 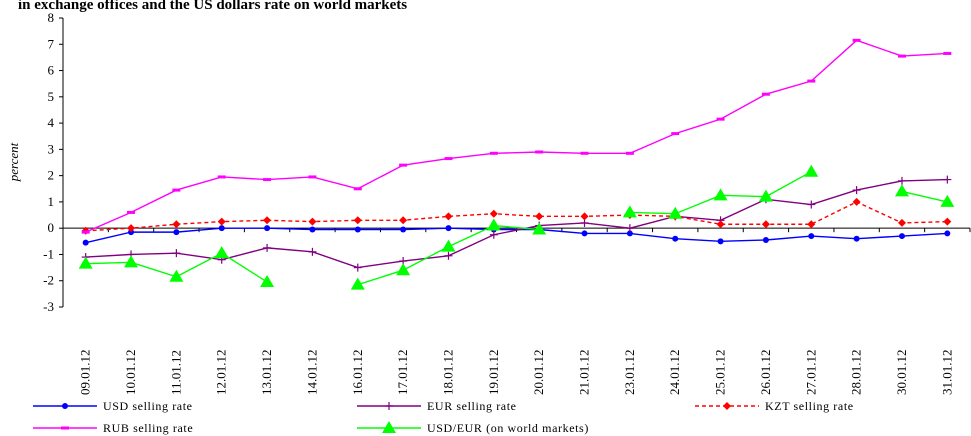 I want to click on legend-item-1: EUR selling rate, so click(x=436, y=406).